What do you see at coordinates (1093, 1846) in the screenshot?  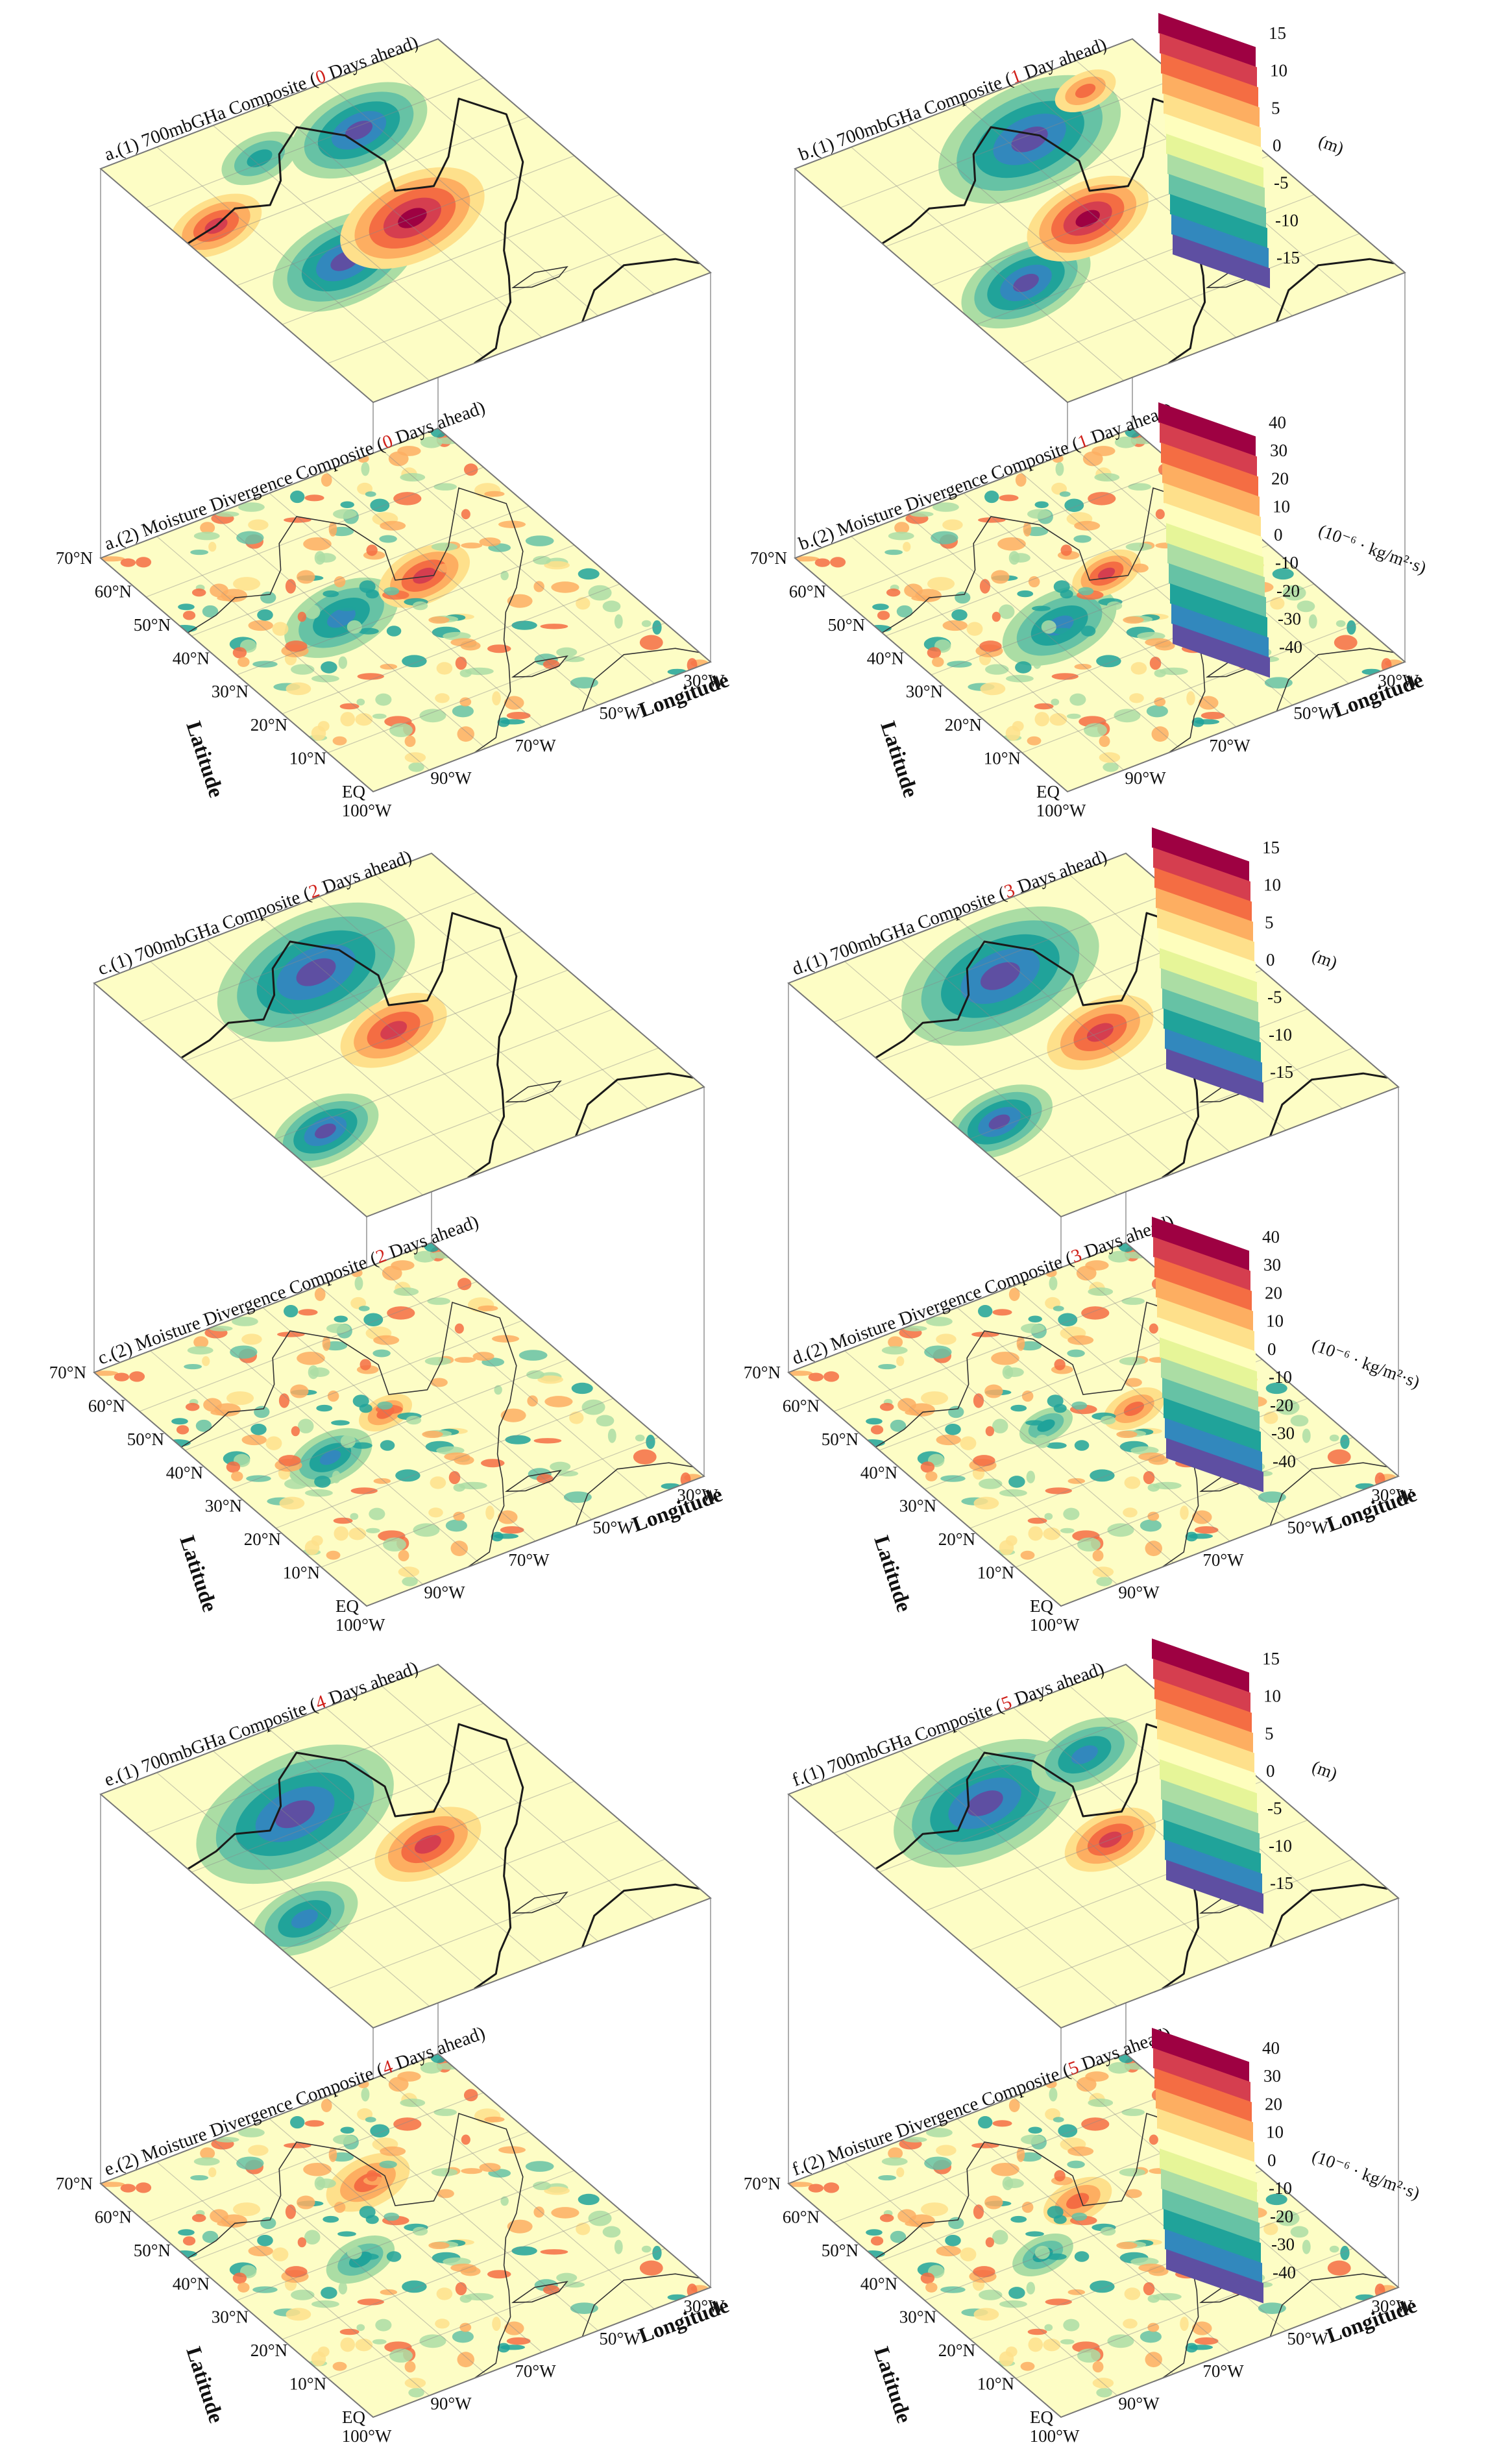 I see `ghta-map-f` at bounding box center [1093, 1846].